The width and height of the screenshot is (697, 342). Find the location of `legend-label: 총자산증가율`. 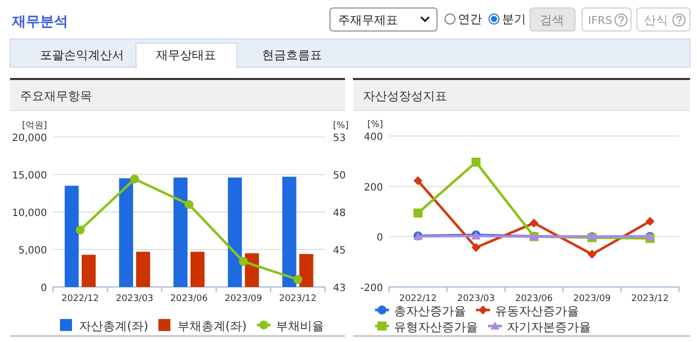

legend-label: 총자산증가율 is located at coordinates (430, 311).